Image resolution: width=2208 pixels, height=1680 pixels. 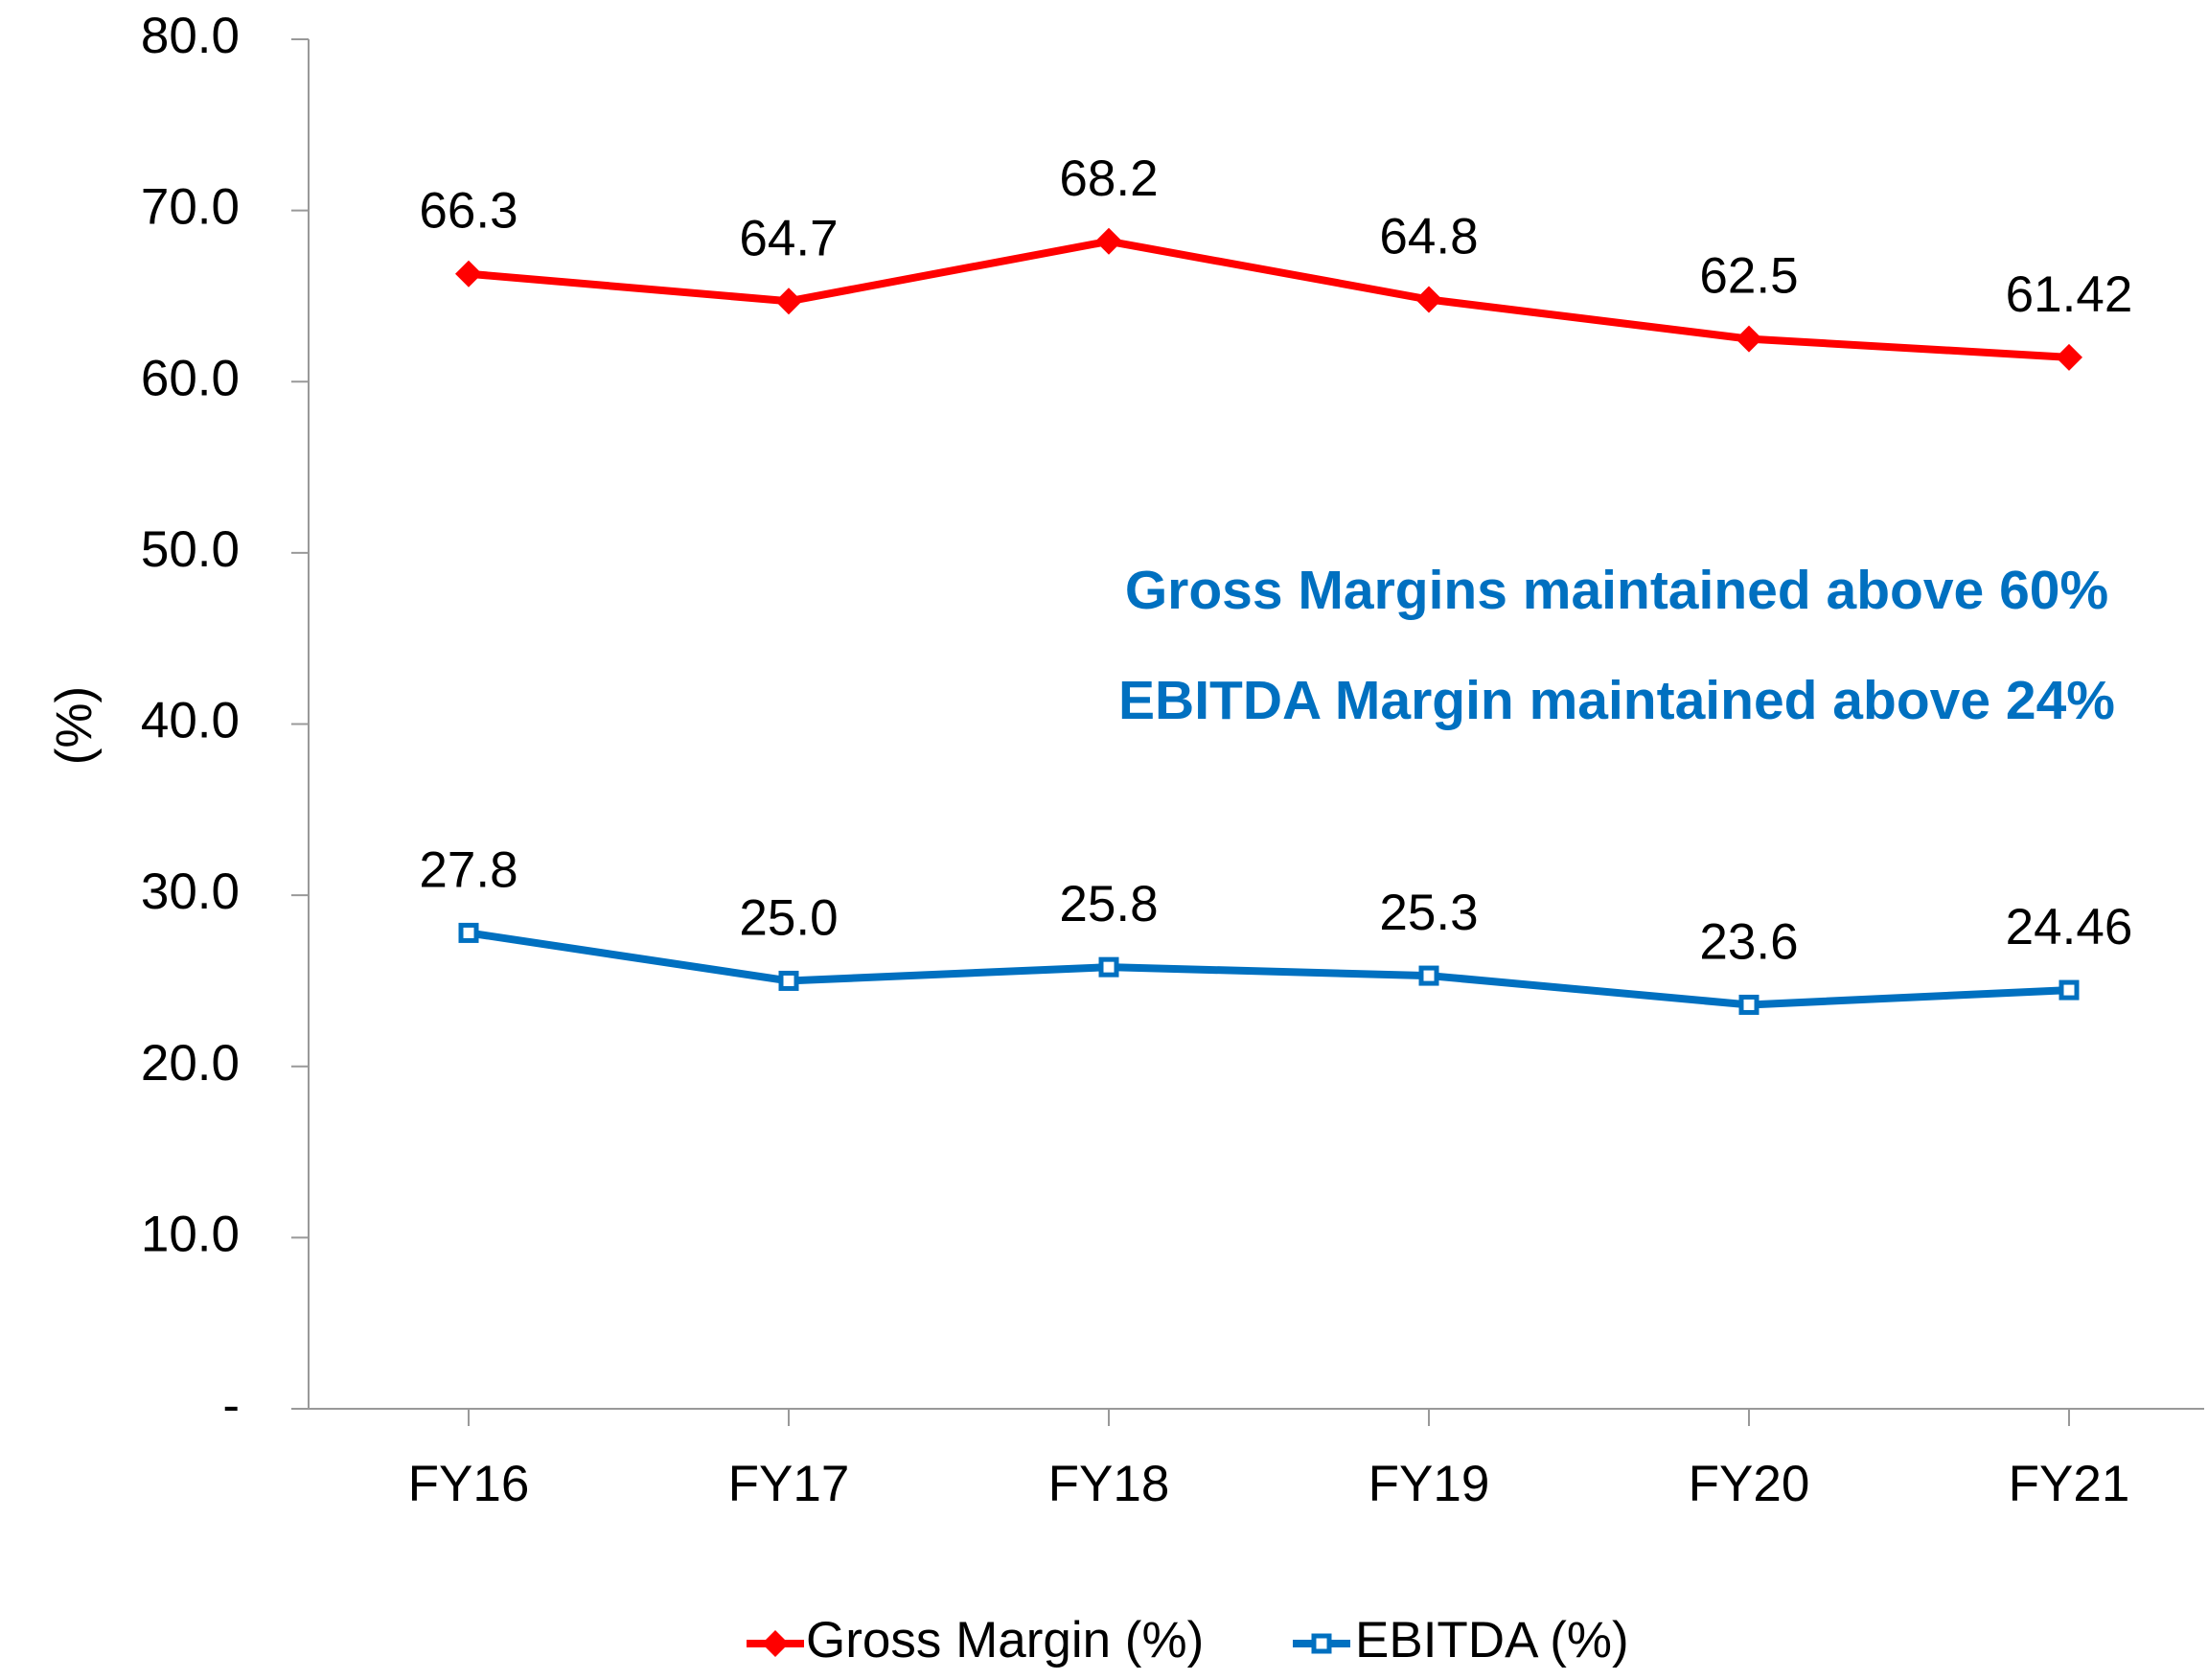 I want to click on data-label: 25.8, so click(x=1108, y=904).